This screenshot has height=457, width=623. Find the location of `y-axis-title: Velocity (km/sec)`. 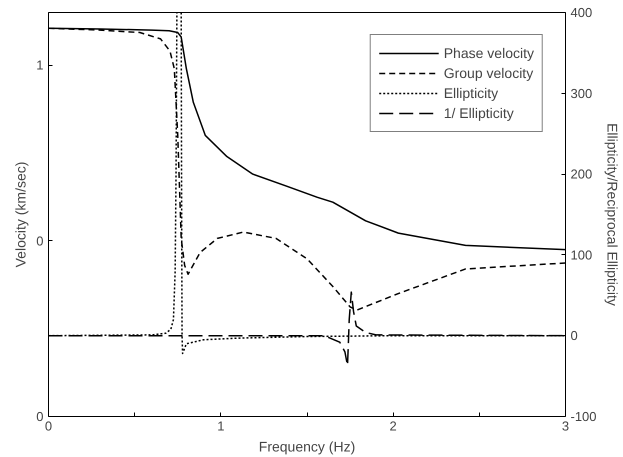

y-axis-title: Velocity (km/sec) is located at coordinates (20, 215).